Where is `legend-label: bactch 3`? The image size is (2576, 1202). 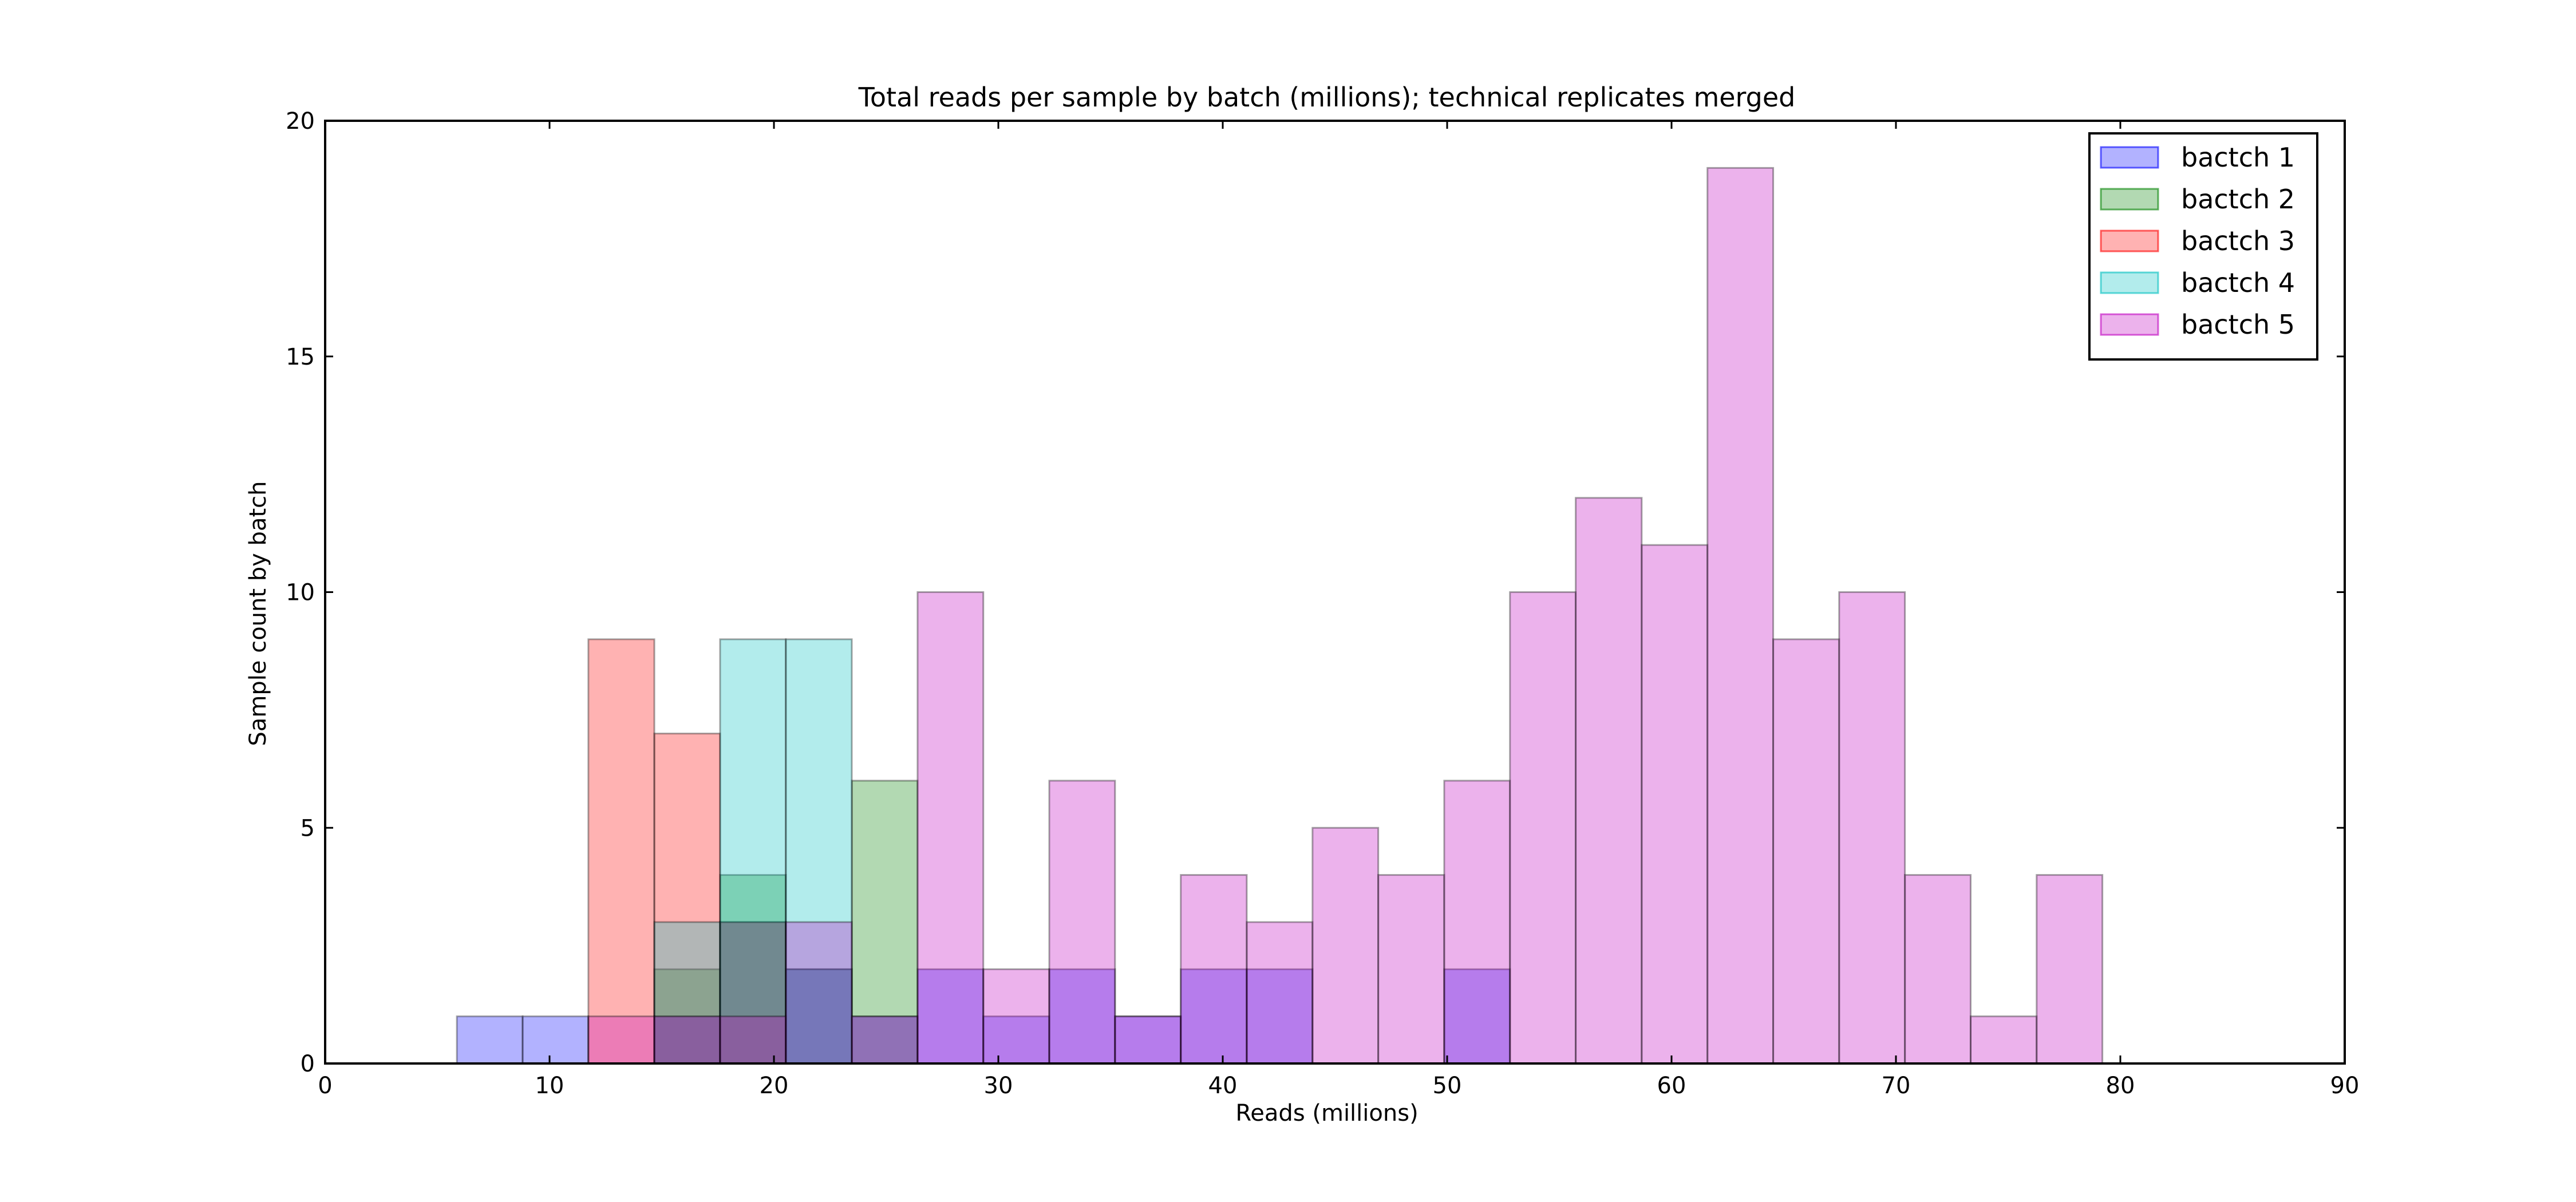 legend-label: bactch 3 is located at coordinates (2238, 241).